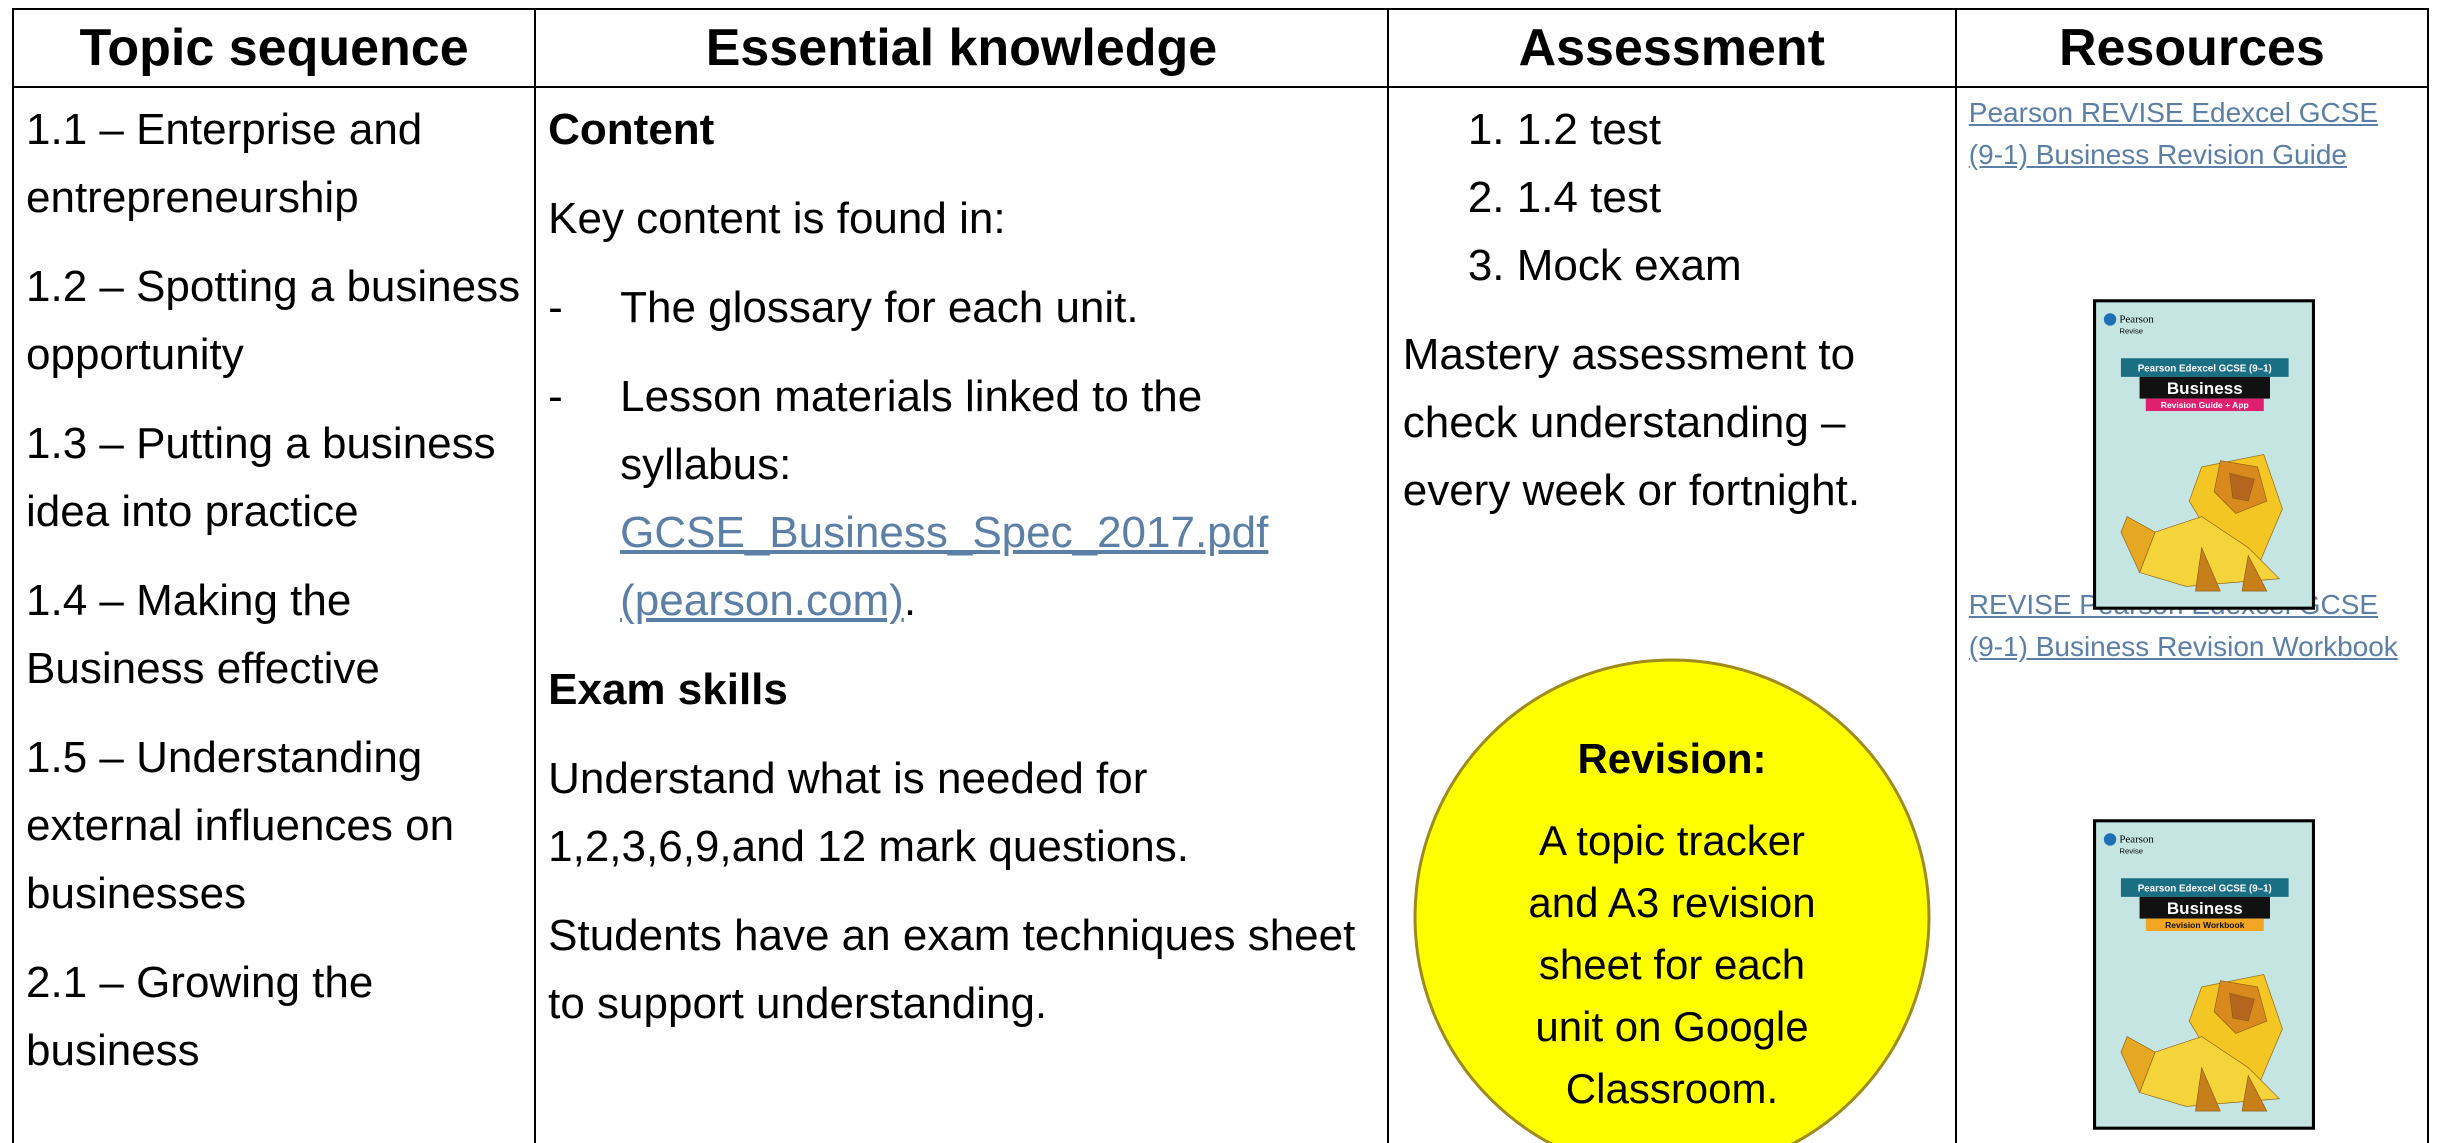 Image resolution: width=2438 pixels, height=1143 pixels. Describe the element at coordinates (273, 320) in the screenshot. I see `topic: 1.2 – Spotting a business opportunity` at that location.